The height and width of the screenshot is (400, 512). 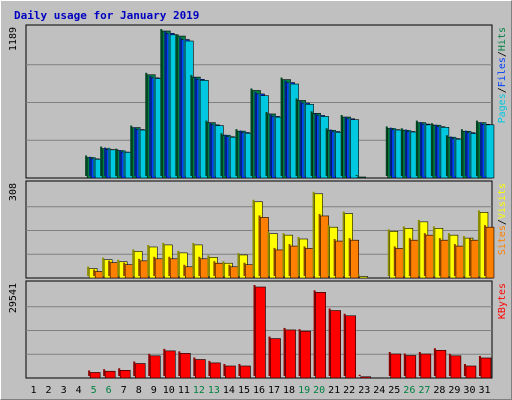 What do you see at coordinates (502, 39) in the screenshot?
I see `legend-top-item-4: Hits` at bounding box center [502, 39].